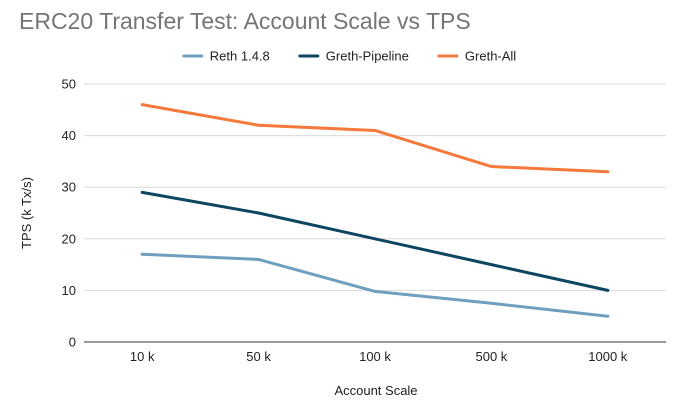 This screenshot has height=409, width=680. I want to click on x-axis-label: Account Scale, so click(375, 390).